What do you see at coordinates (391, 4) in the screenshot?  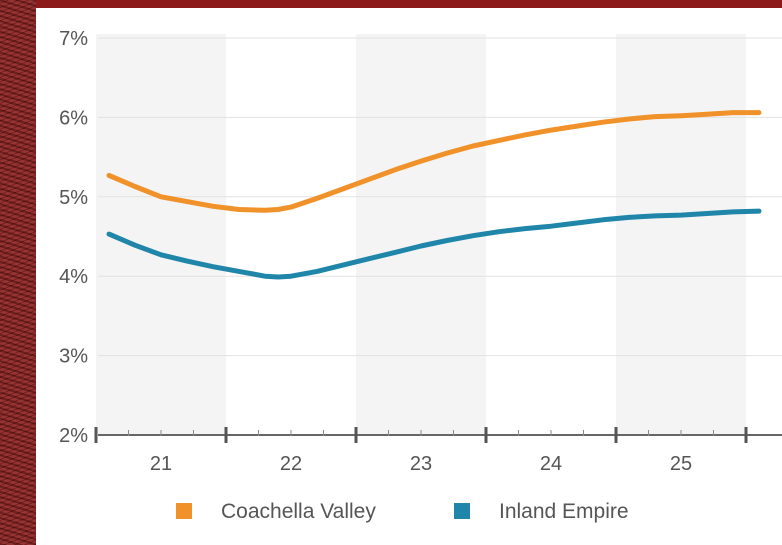 I see `top-band` at bounding box center [391, 4].